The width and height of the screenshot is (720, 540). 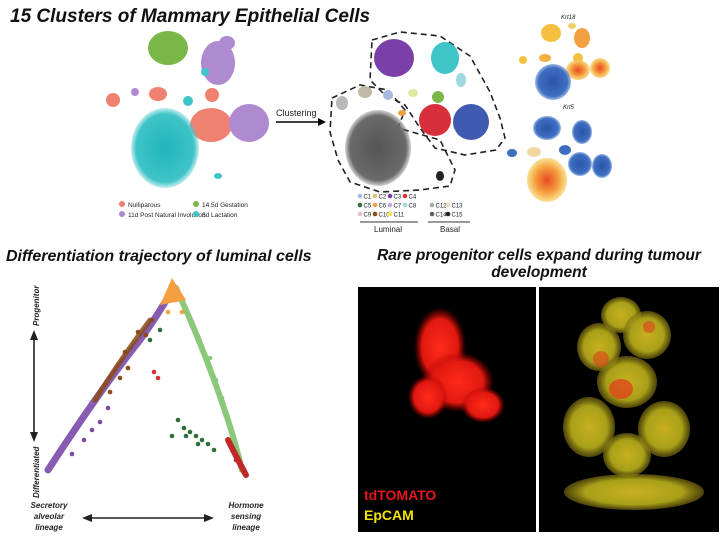 What do you see at coordinates (399, 215) in the screenshot?
I see `legend-text-c11: C11` at bounding box center [399, 215].